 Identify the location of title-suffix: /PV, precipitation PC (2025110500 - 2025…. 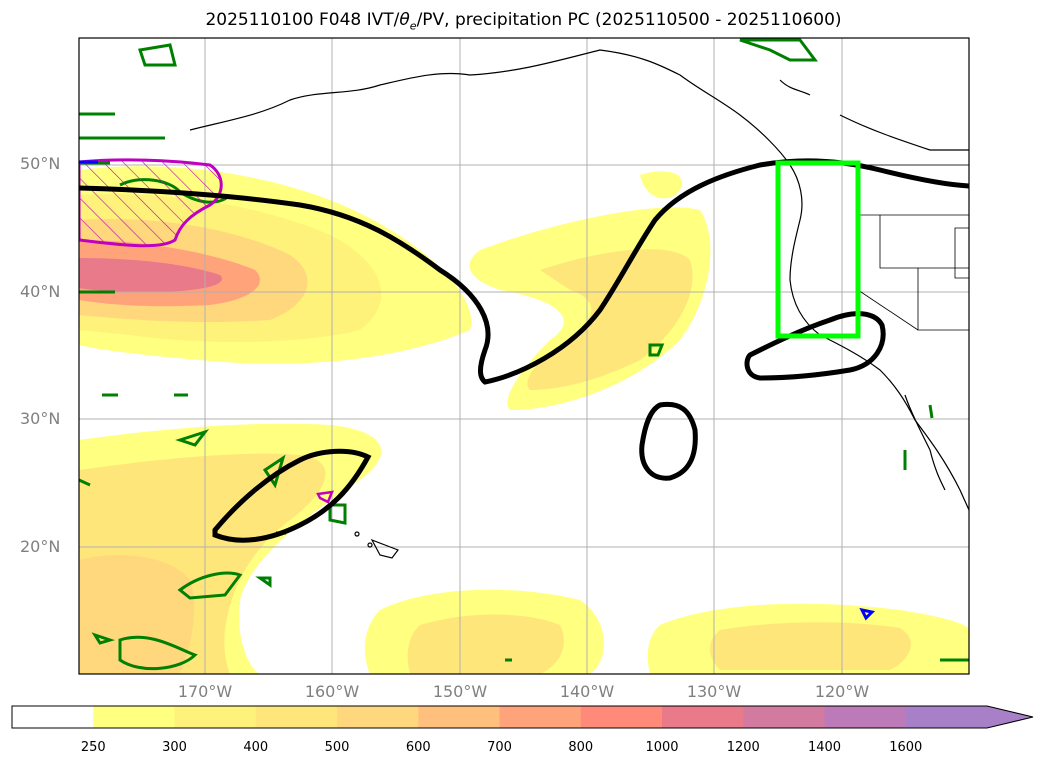
(629, 20).